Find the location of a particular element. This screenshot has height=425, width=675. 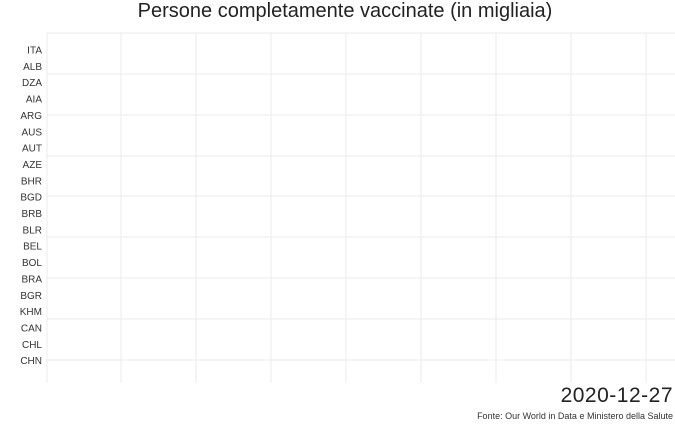

category-label-ita: ITA is located at coordinates (34, 51).